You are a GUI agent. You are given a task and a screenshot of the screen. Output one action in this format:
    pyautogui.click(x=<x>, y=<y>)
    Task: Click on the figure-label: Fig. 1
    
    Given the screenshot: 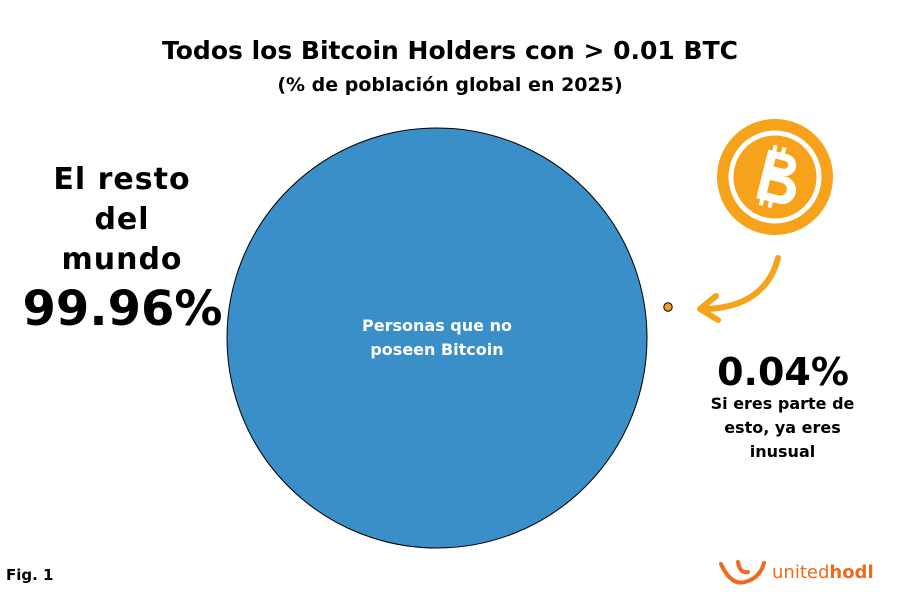 What is the action you would take?
    pyautogui.click(x=30, y=575)
    